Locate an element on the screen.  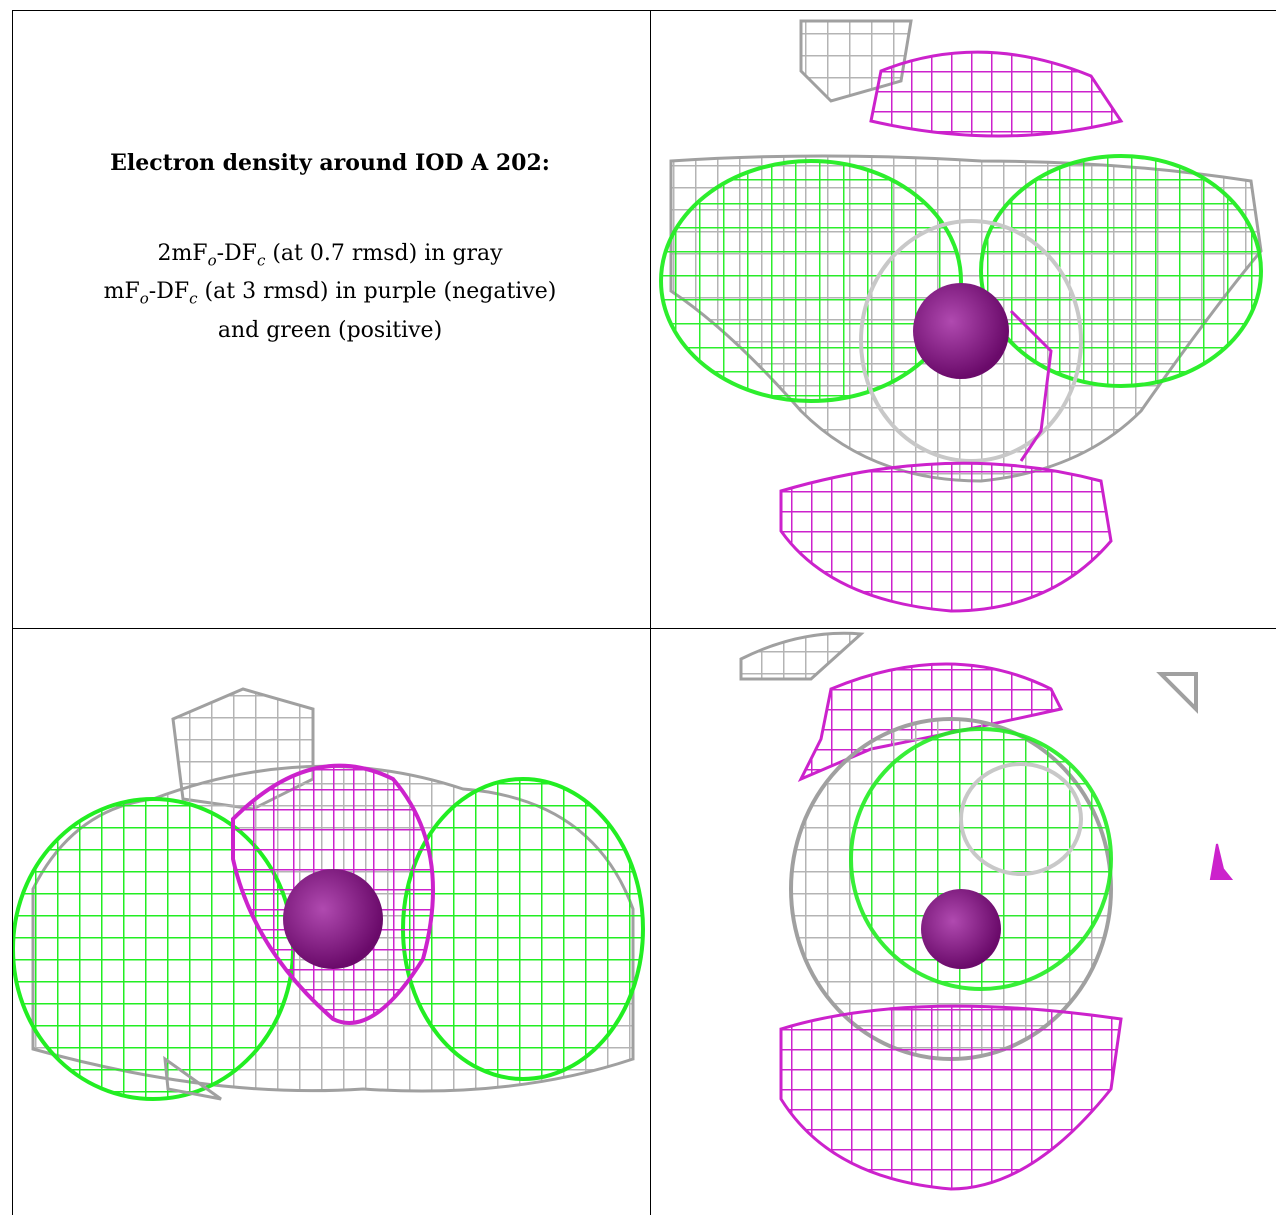
negative-mesh-strand is located at coordinates (1031, 385).